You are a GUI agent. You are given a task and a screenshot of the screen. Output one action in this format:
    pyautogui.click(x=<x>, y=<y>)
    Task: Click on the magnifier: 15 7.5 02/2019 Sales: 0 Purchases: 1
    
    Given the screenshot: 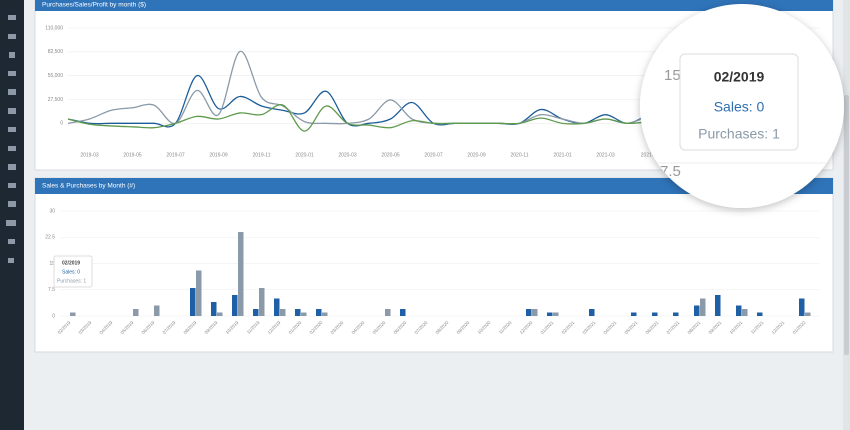 What is the action you would take?
    pyautogui.click(x=742, y=106)
    